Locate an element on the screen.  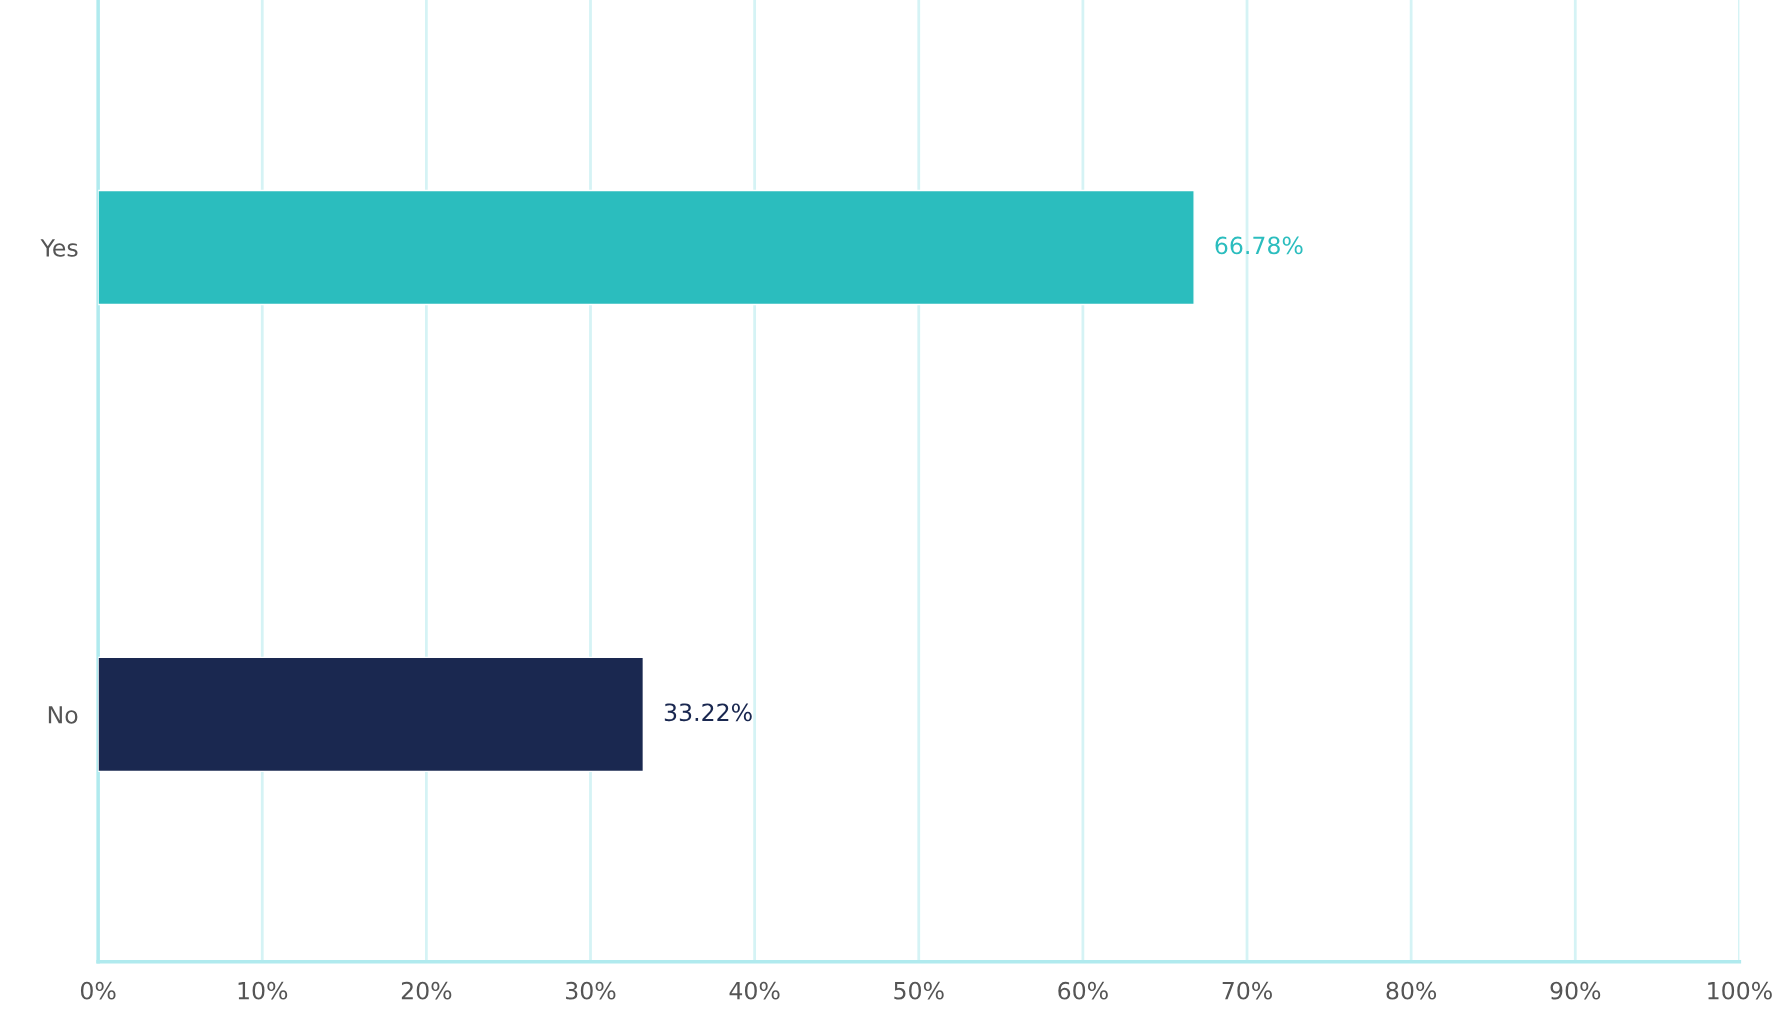
data-label: 66.78% is located at coordinates (1259, 245).